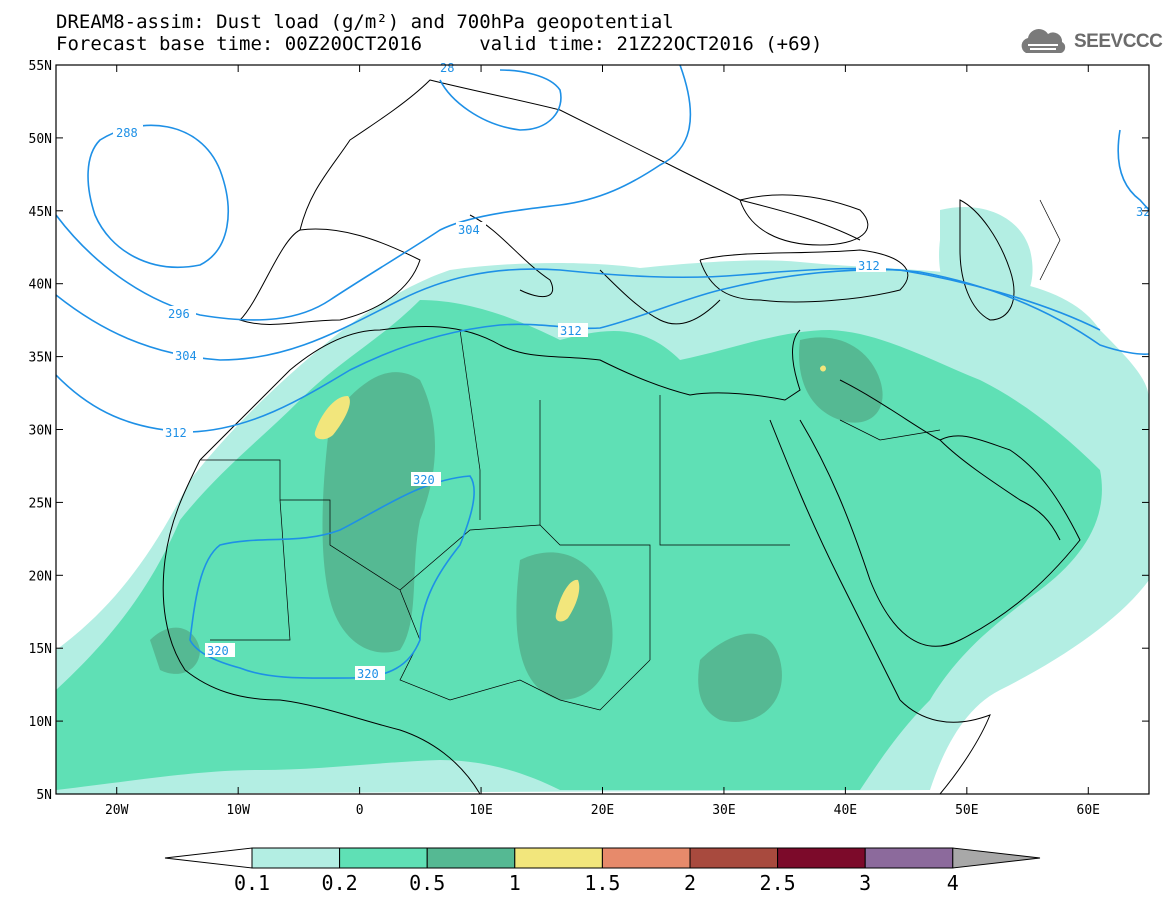 The height and width of the screenshot is (907, 1165). I want to click on coastline-iberia, so click(330, 276).